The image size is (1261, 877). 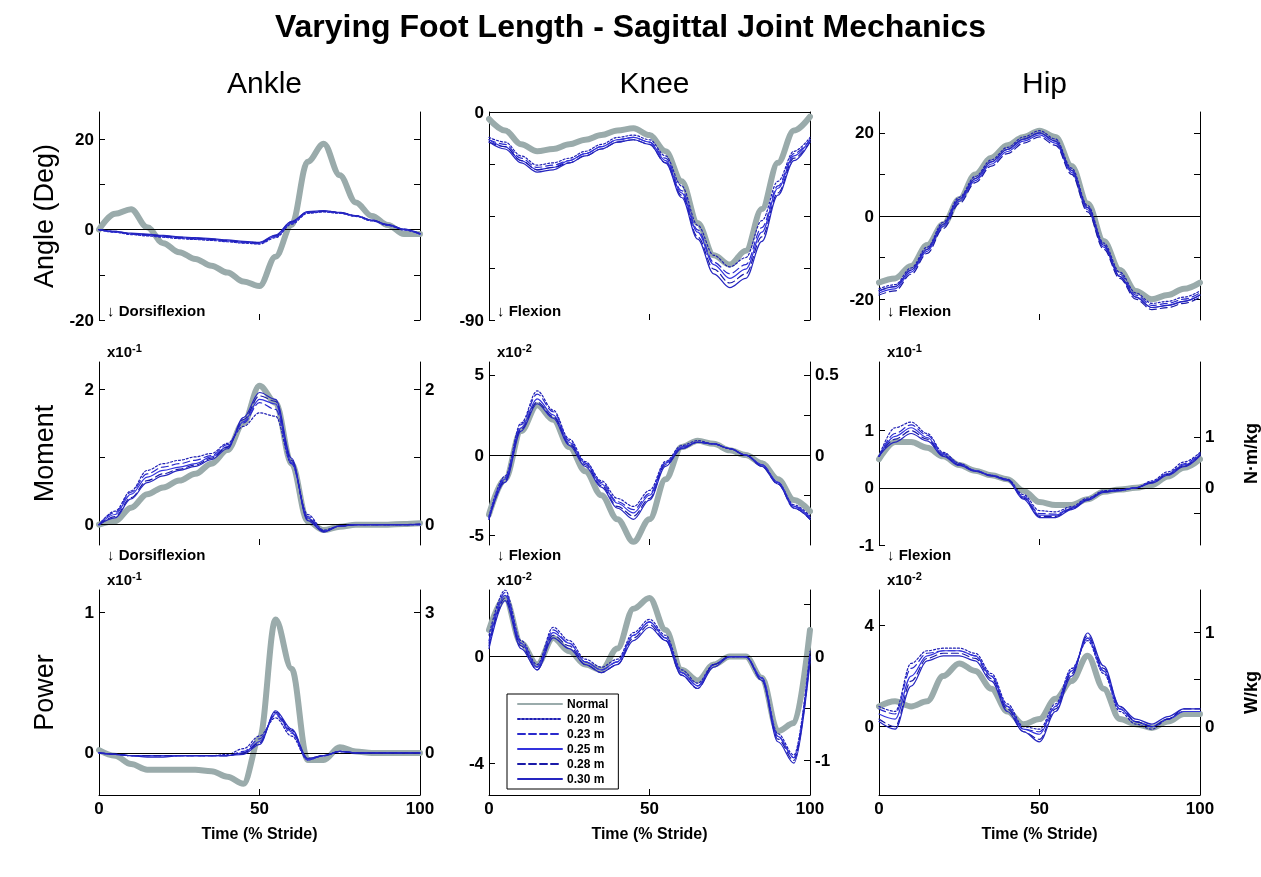 What do you see at coordinates (586, 779) in the screenshot?
I see `legend-label: 0.30 m` at bounding box center [586, 779].